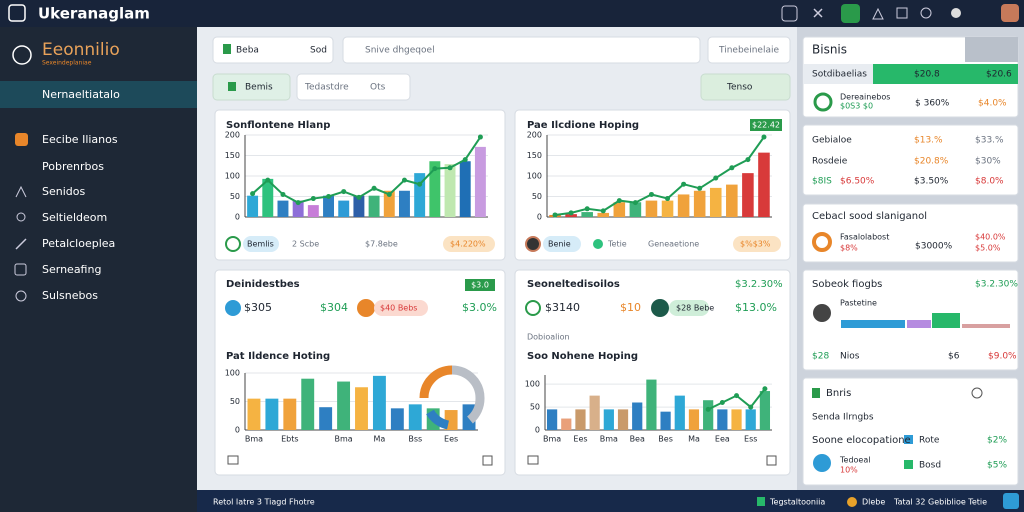  Describe the element at coordinates (927, 75) in the screenshot. I see `tab-values: $20.8` at that location.